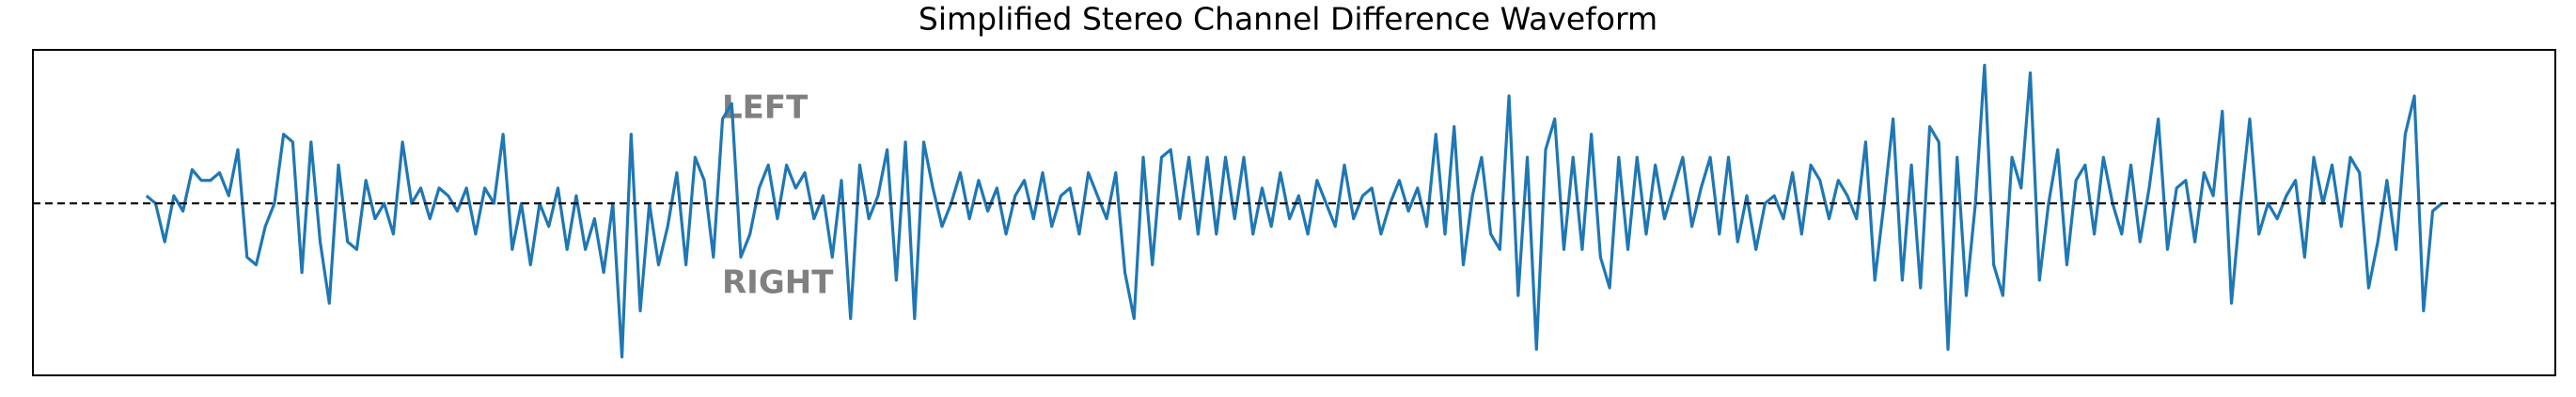 This screenshot has height=397, width=2576. I want to click on annotation: RIGHT, so click(778, 283).